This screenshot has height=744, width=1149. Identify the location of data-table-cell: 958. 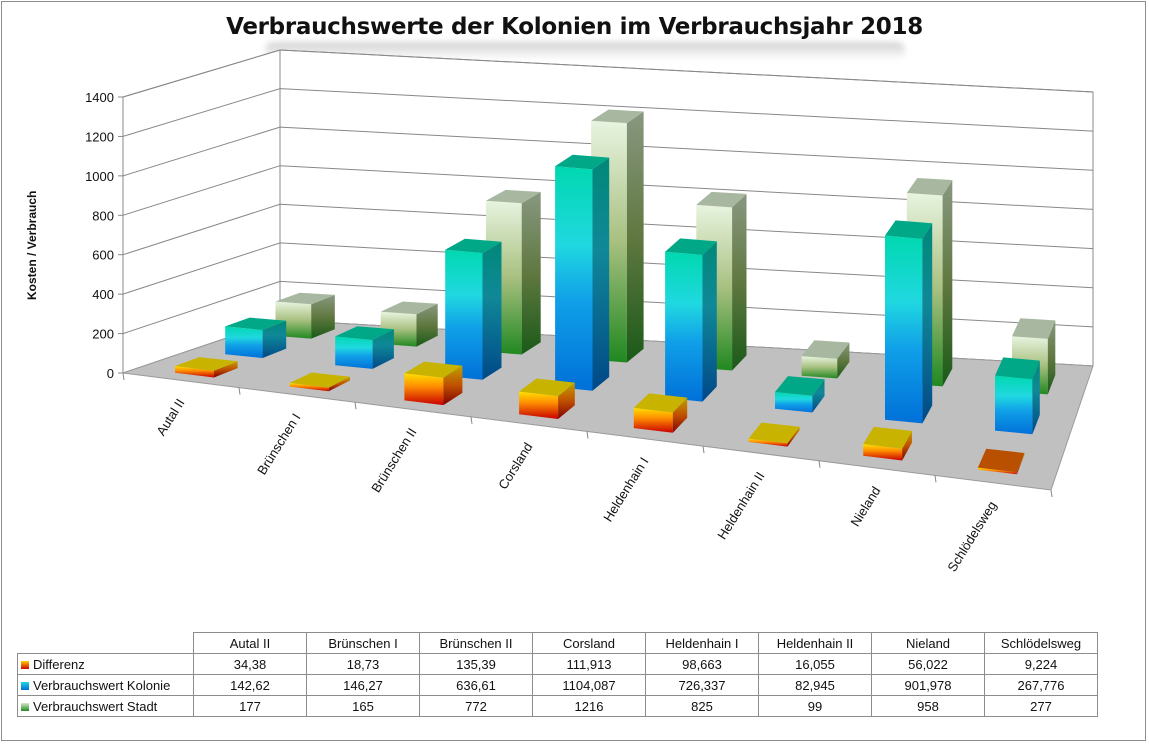
(928, 706).